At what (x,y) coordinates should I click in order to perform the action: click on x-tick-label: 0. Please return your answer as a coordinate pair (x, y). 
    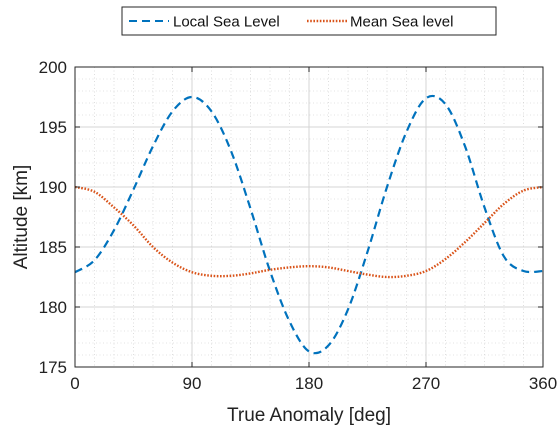
    Looking at the image, I should click on (74, 383).